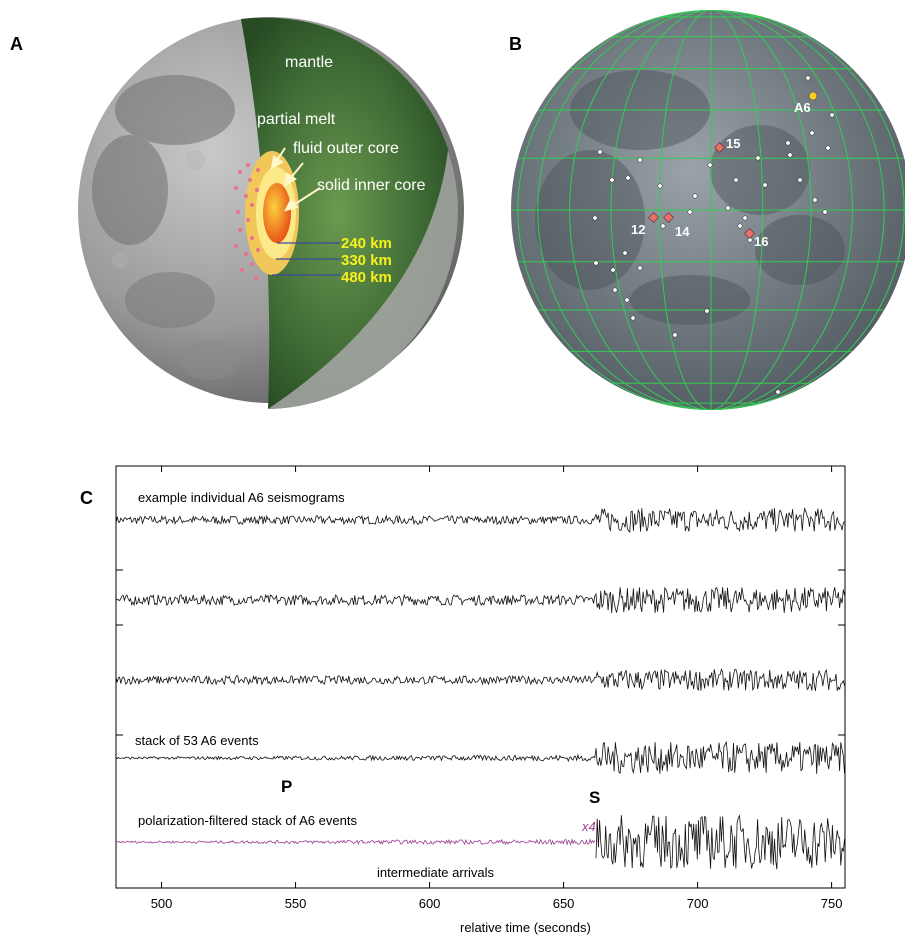 Image resolution: width=905 pixels, height=940 pixels. Describe the element at coordinates (761, 241) in the screenshot. I see `station-16-label: 16` at that location.